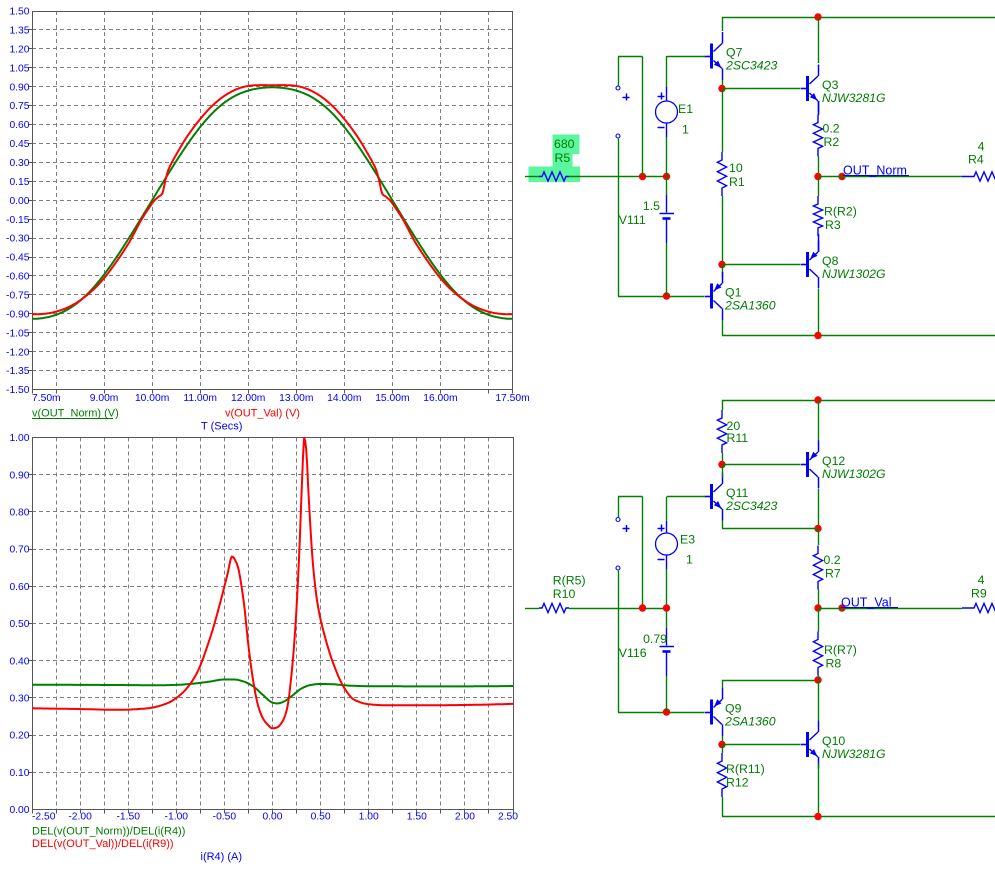 The image size is (995, 869). Describe the element at coordinates (19, 736) in the screenshot. I see `svg-text: 0.20` at that location.